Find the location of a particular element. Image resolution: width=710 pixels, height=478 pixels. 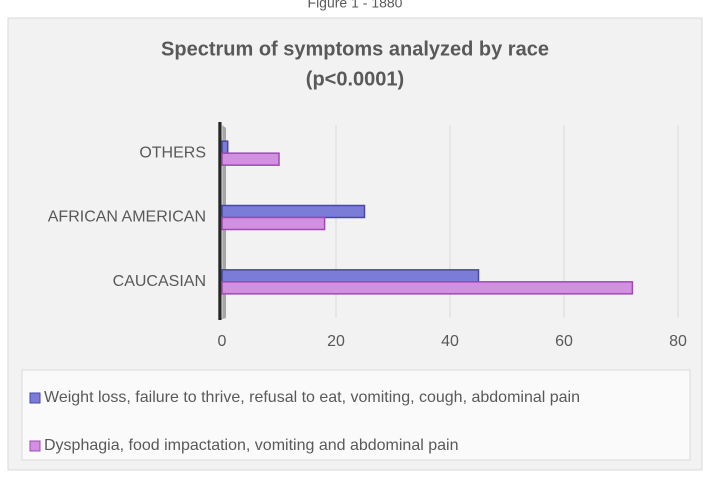

x-tick-label: 80 is located at coordinates (678, 341).